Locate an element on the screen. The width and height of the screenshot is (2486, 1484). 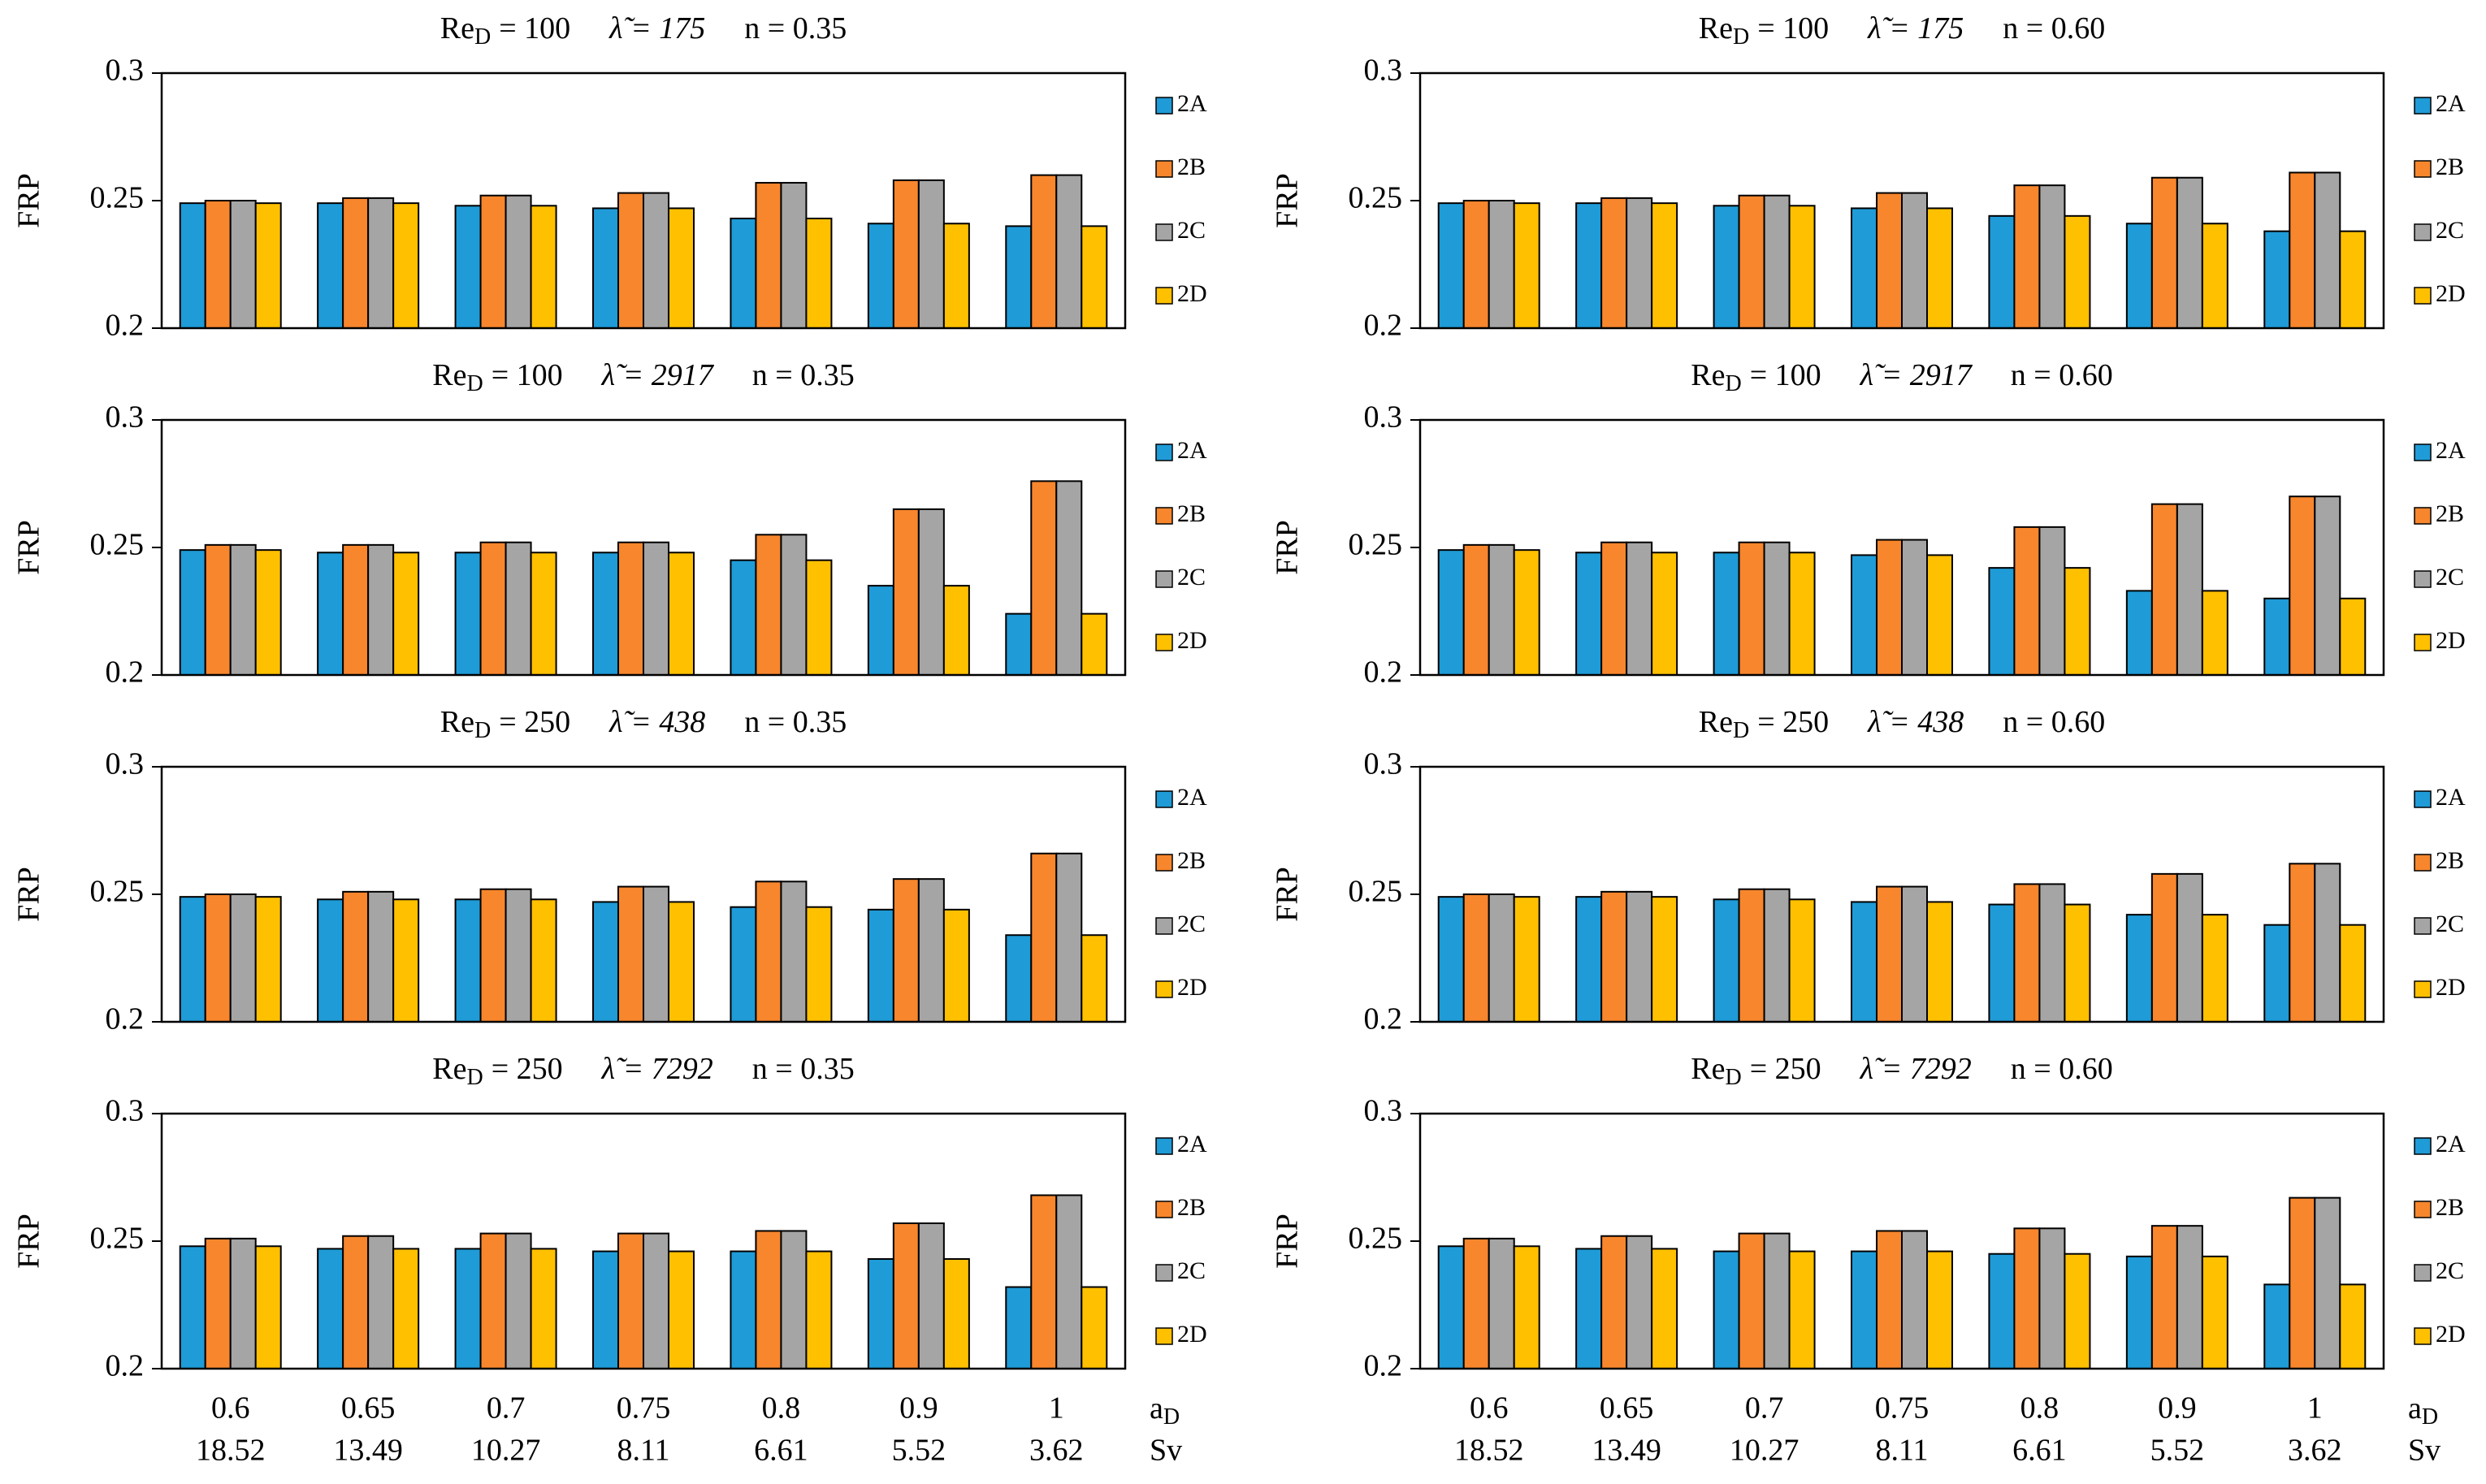
plot-frame is located at coordinates (643, 200).